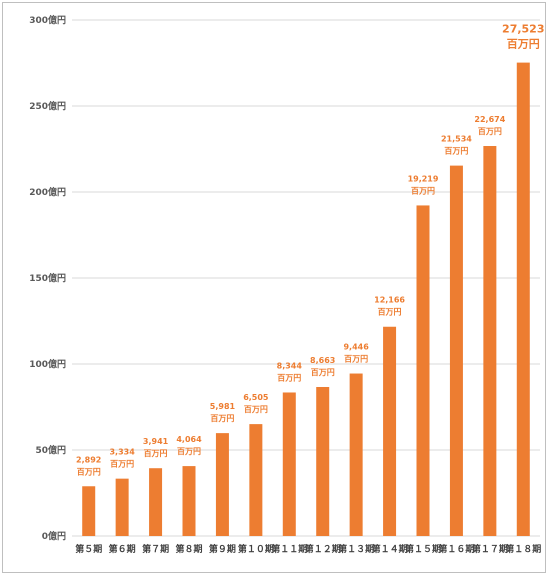  I want to click on x-category-label: 第１１期, so click(289, 549).